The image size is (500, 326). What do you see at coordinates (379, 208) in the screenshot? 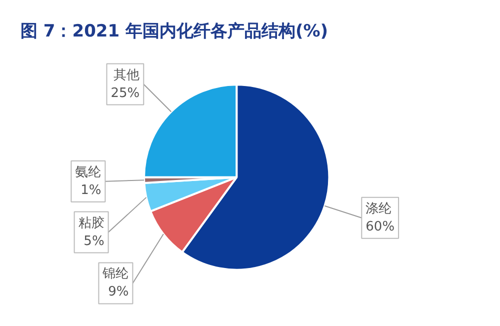
I see `slice-label: 涤纶` at bounding box center [379, 208].